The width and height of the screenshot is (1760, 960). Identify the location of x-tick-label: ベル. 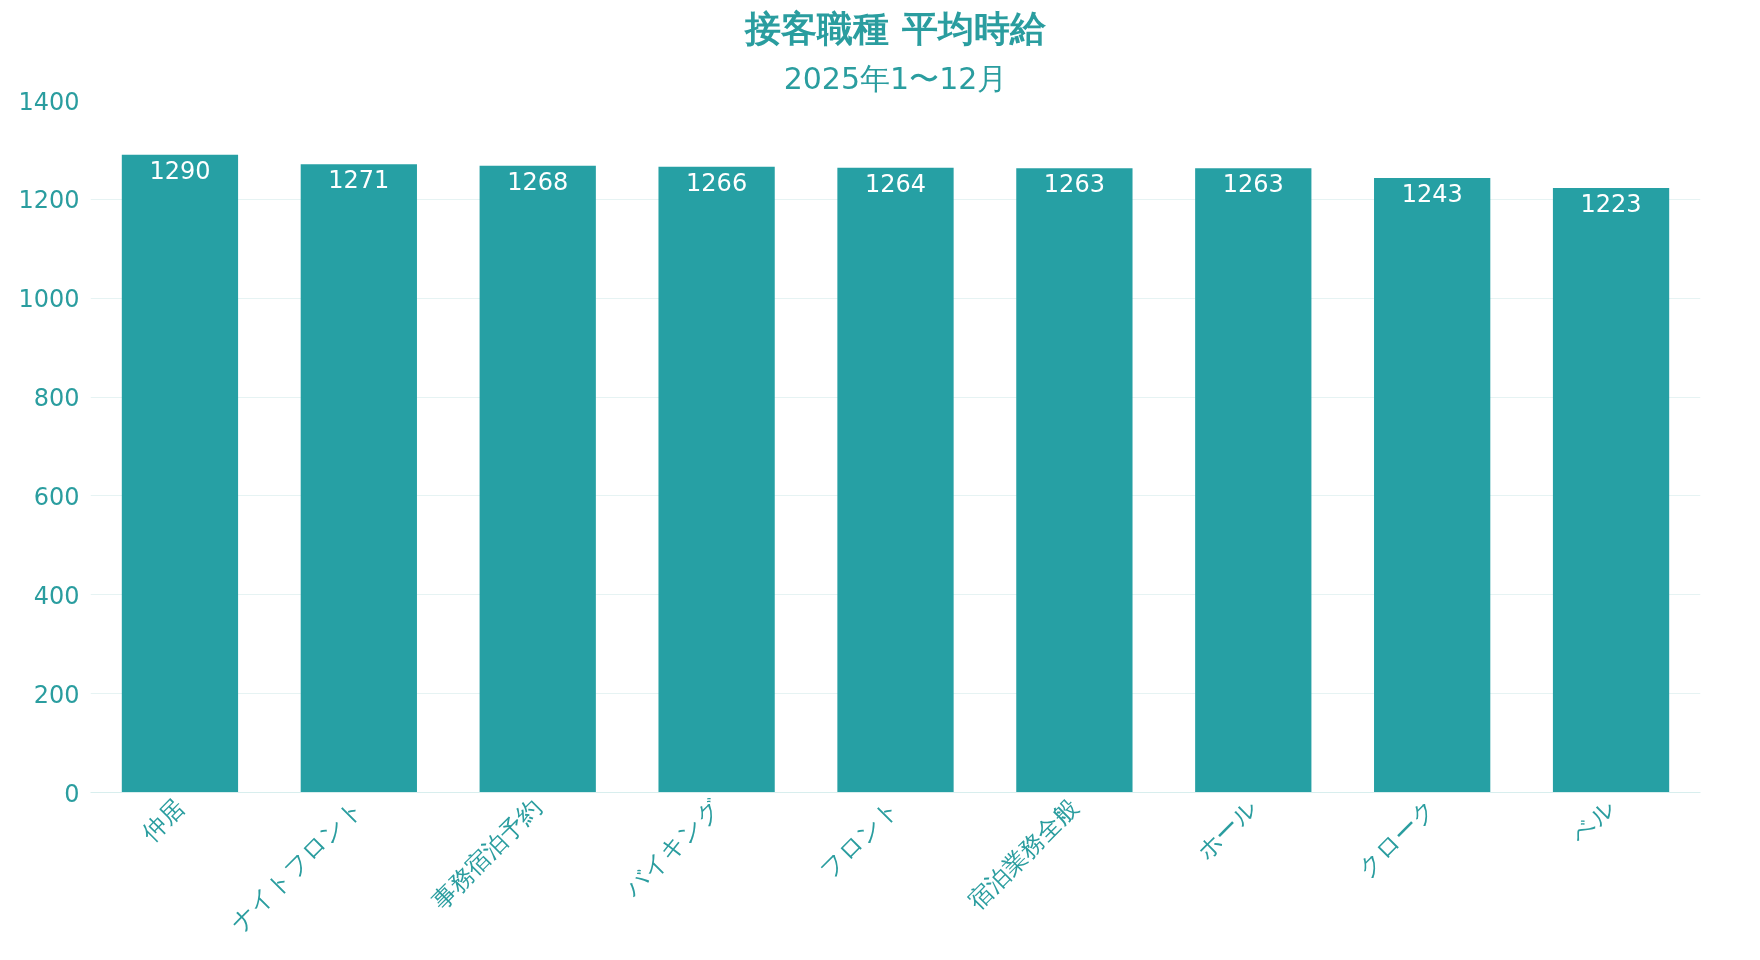
(1593, 821).